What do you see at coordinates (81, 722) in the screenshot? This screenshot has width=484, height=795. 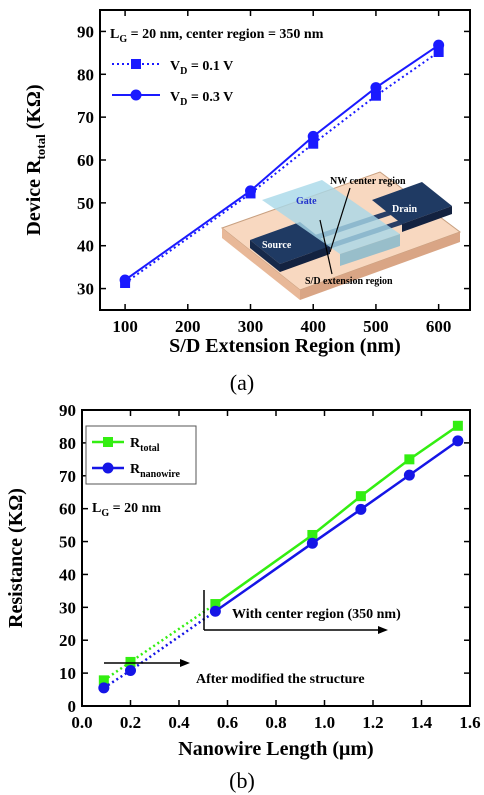 I see `x-tick-label: 0.0` at bounding box center [81, 722].